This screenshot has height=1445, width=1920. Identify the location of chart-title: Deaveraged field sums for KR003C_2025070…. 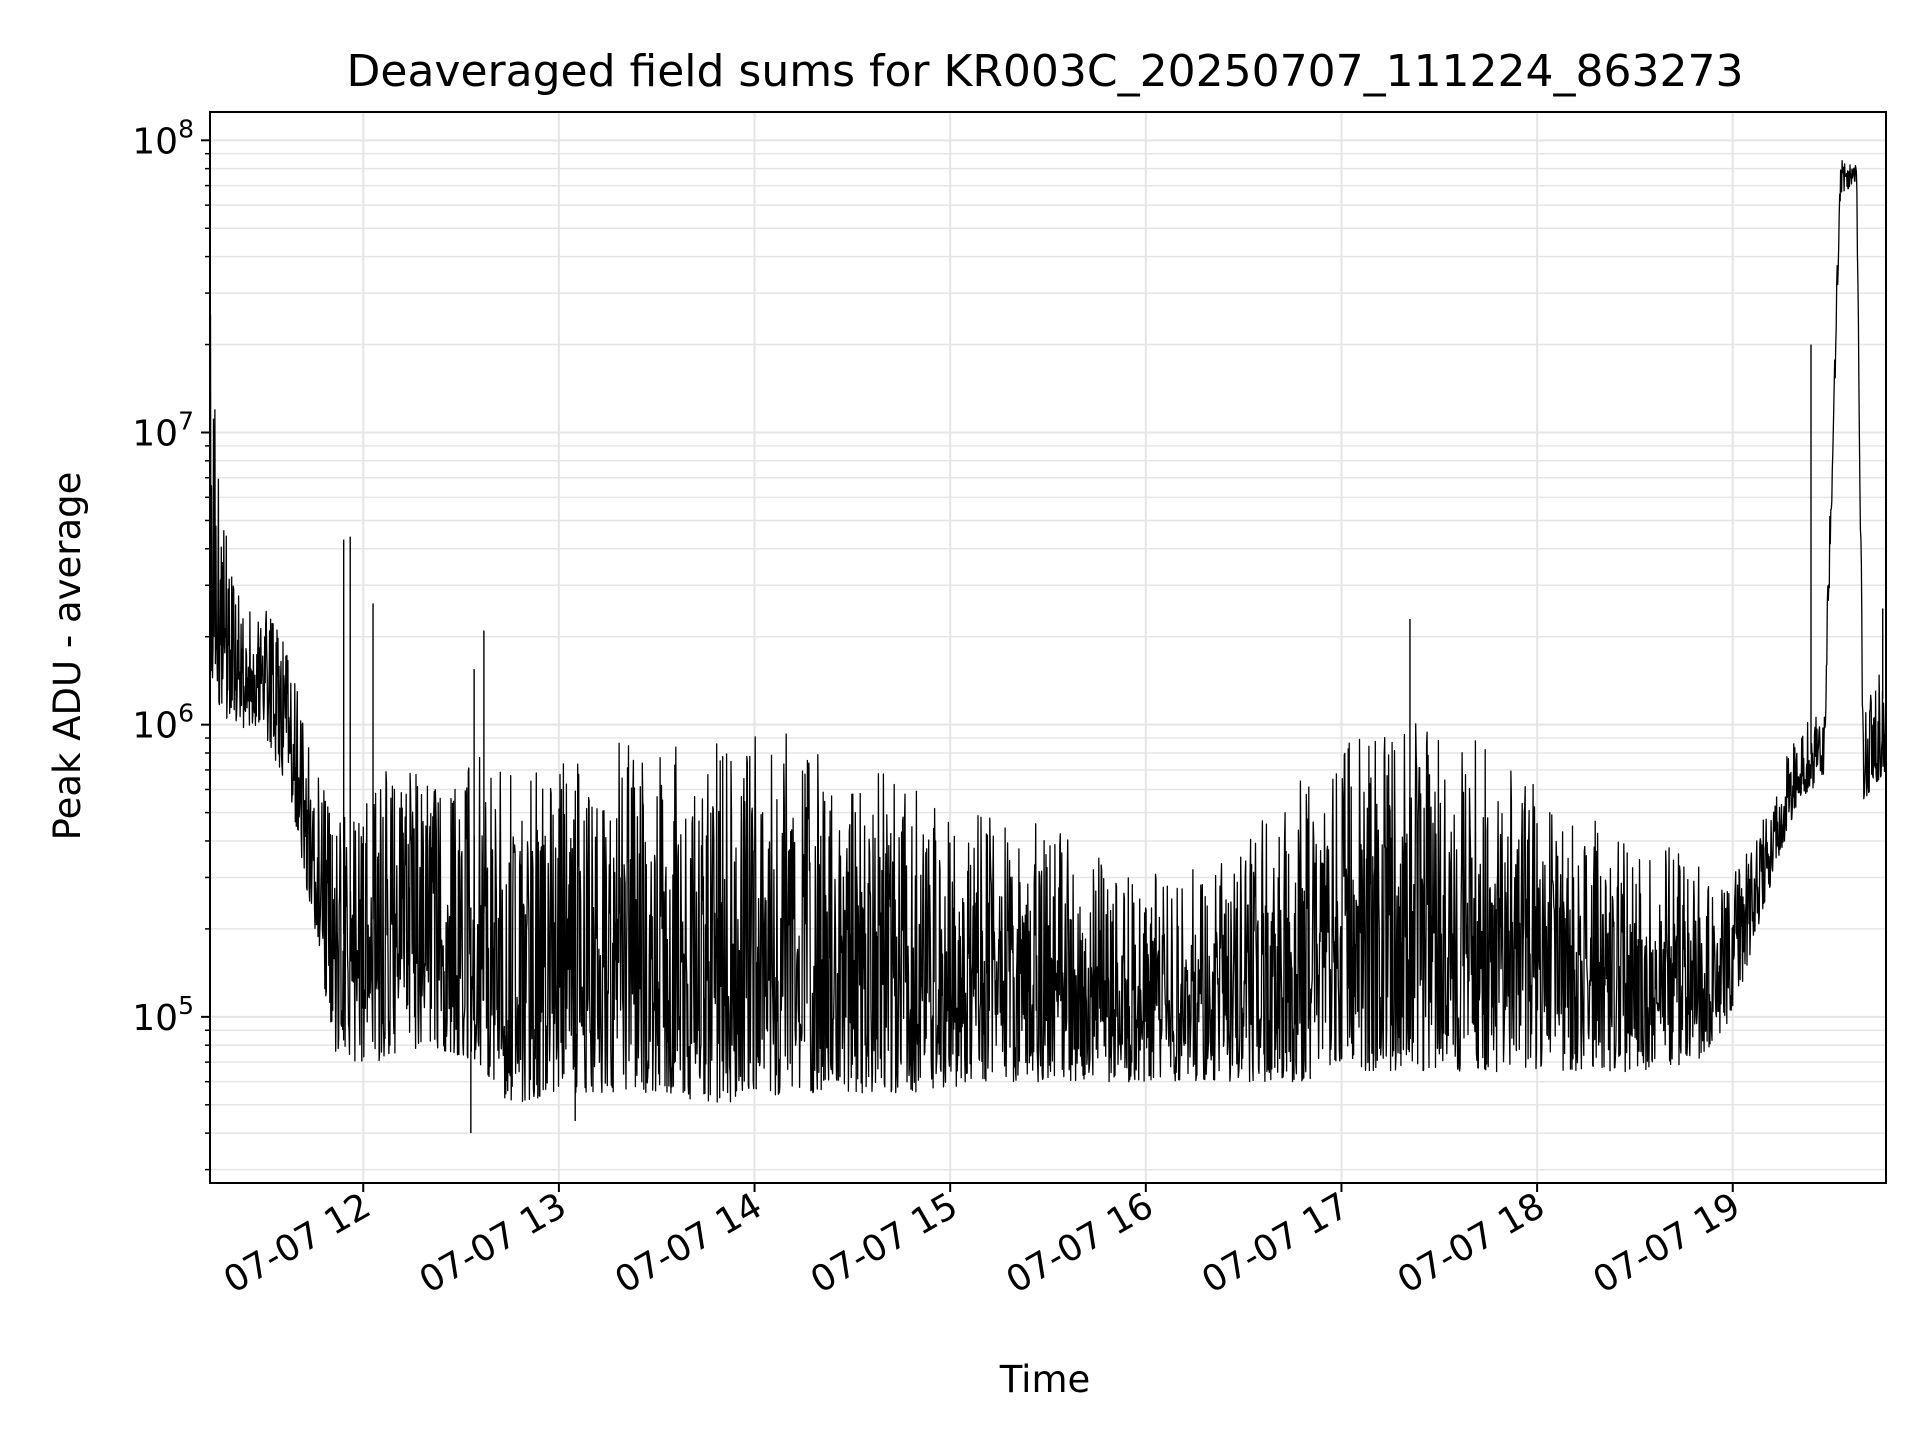
(1045, 71).